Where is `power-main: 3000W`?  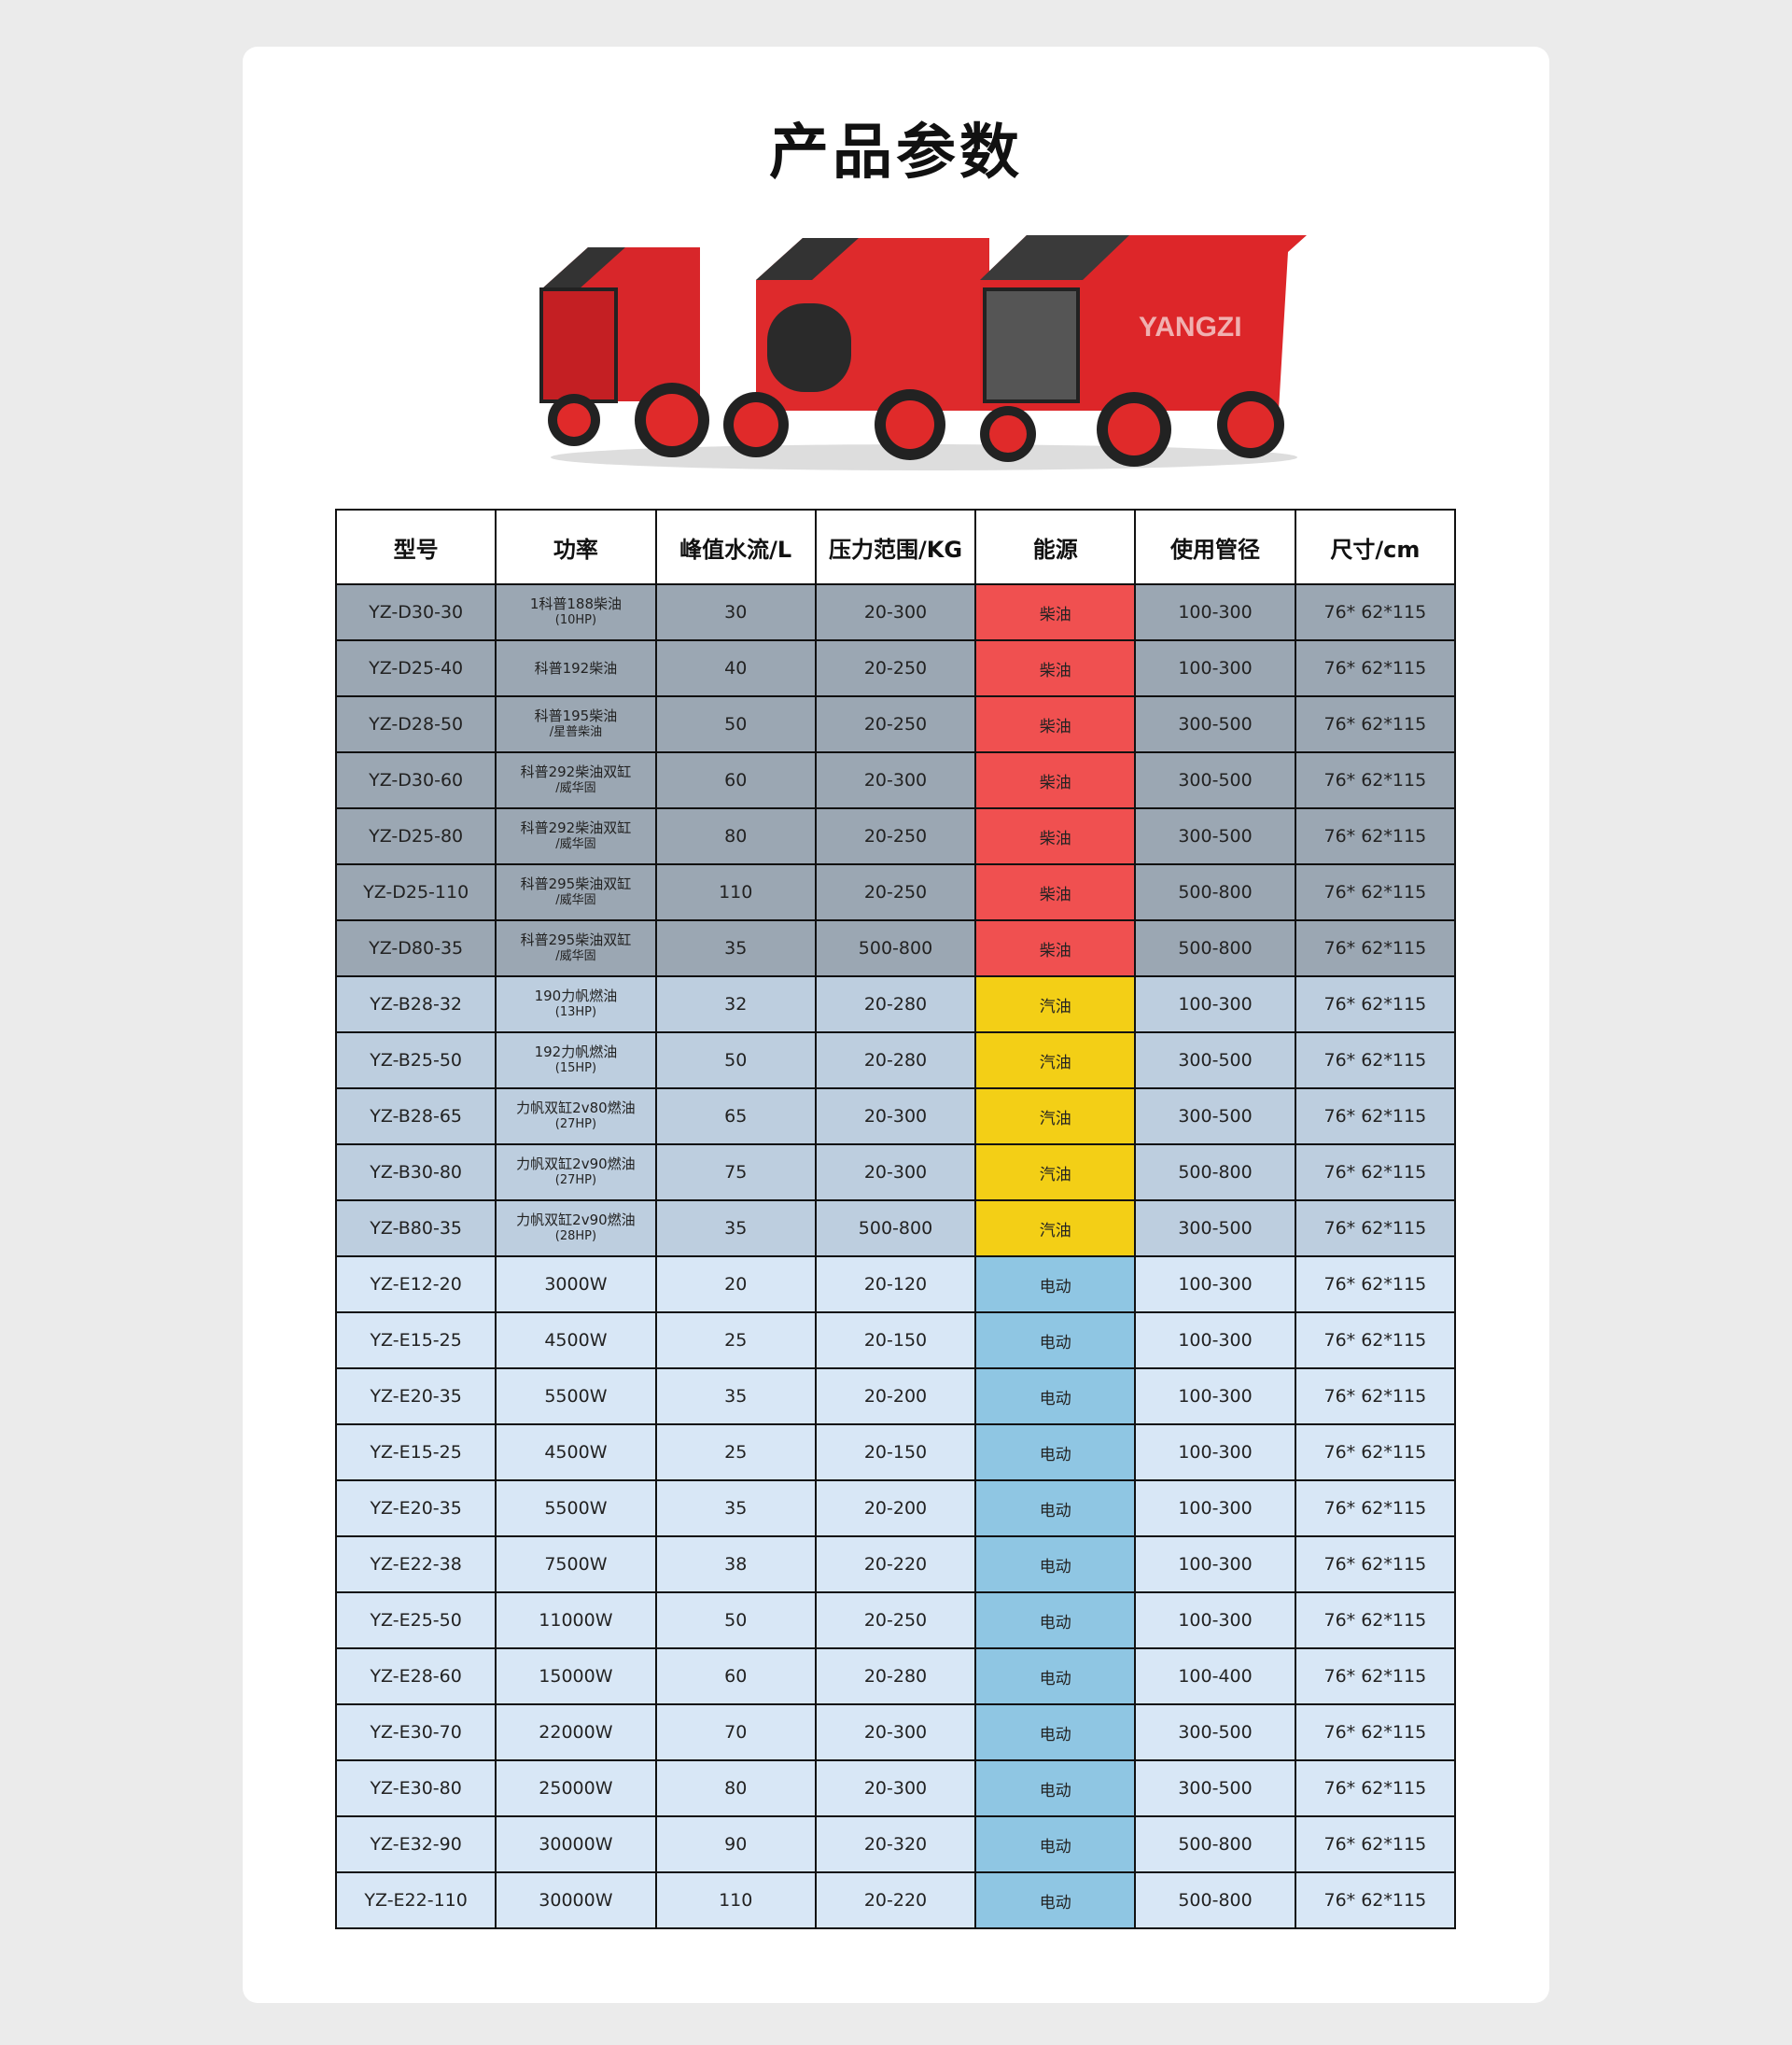
power-main: 3000W is located at coordinates (576, 1284).